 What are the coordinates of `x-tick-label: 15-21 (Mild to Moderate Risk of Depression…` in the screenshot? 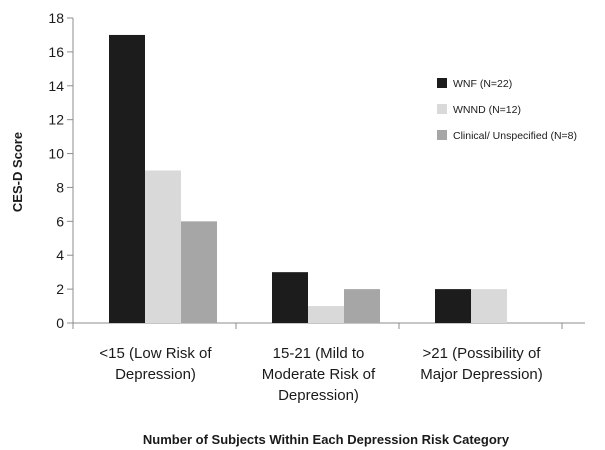 It's located at (319, 374).